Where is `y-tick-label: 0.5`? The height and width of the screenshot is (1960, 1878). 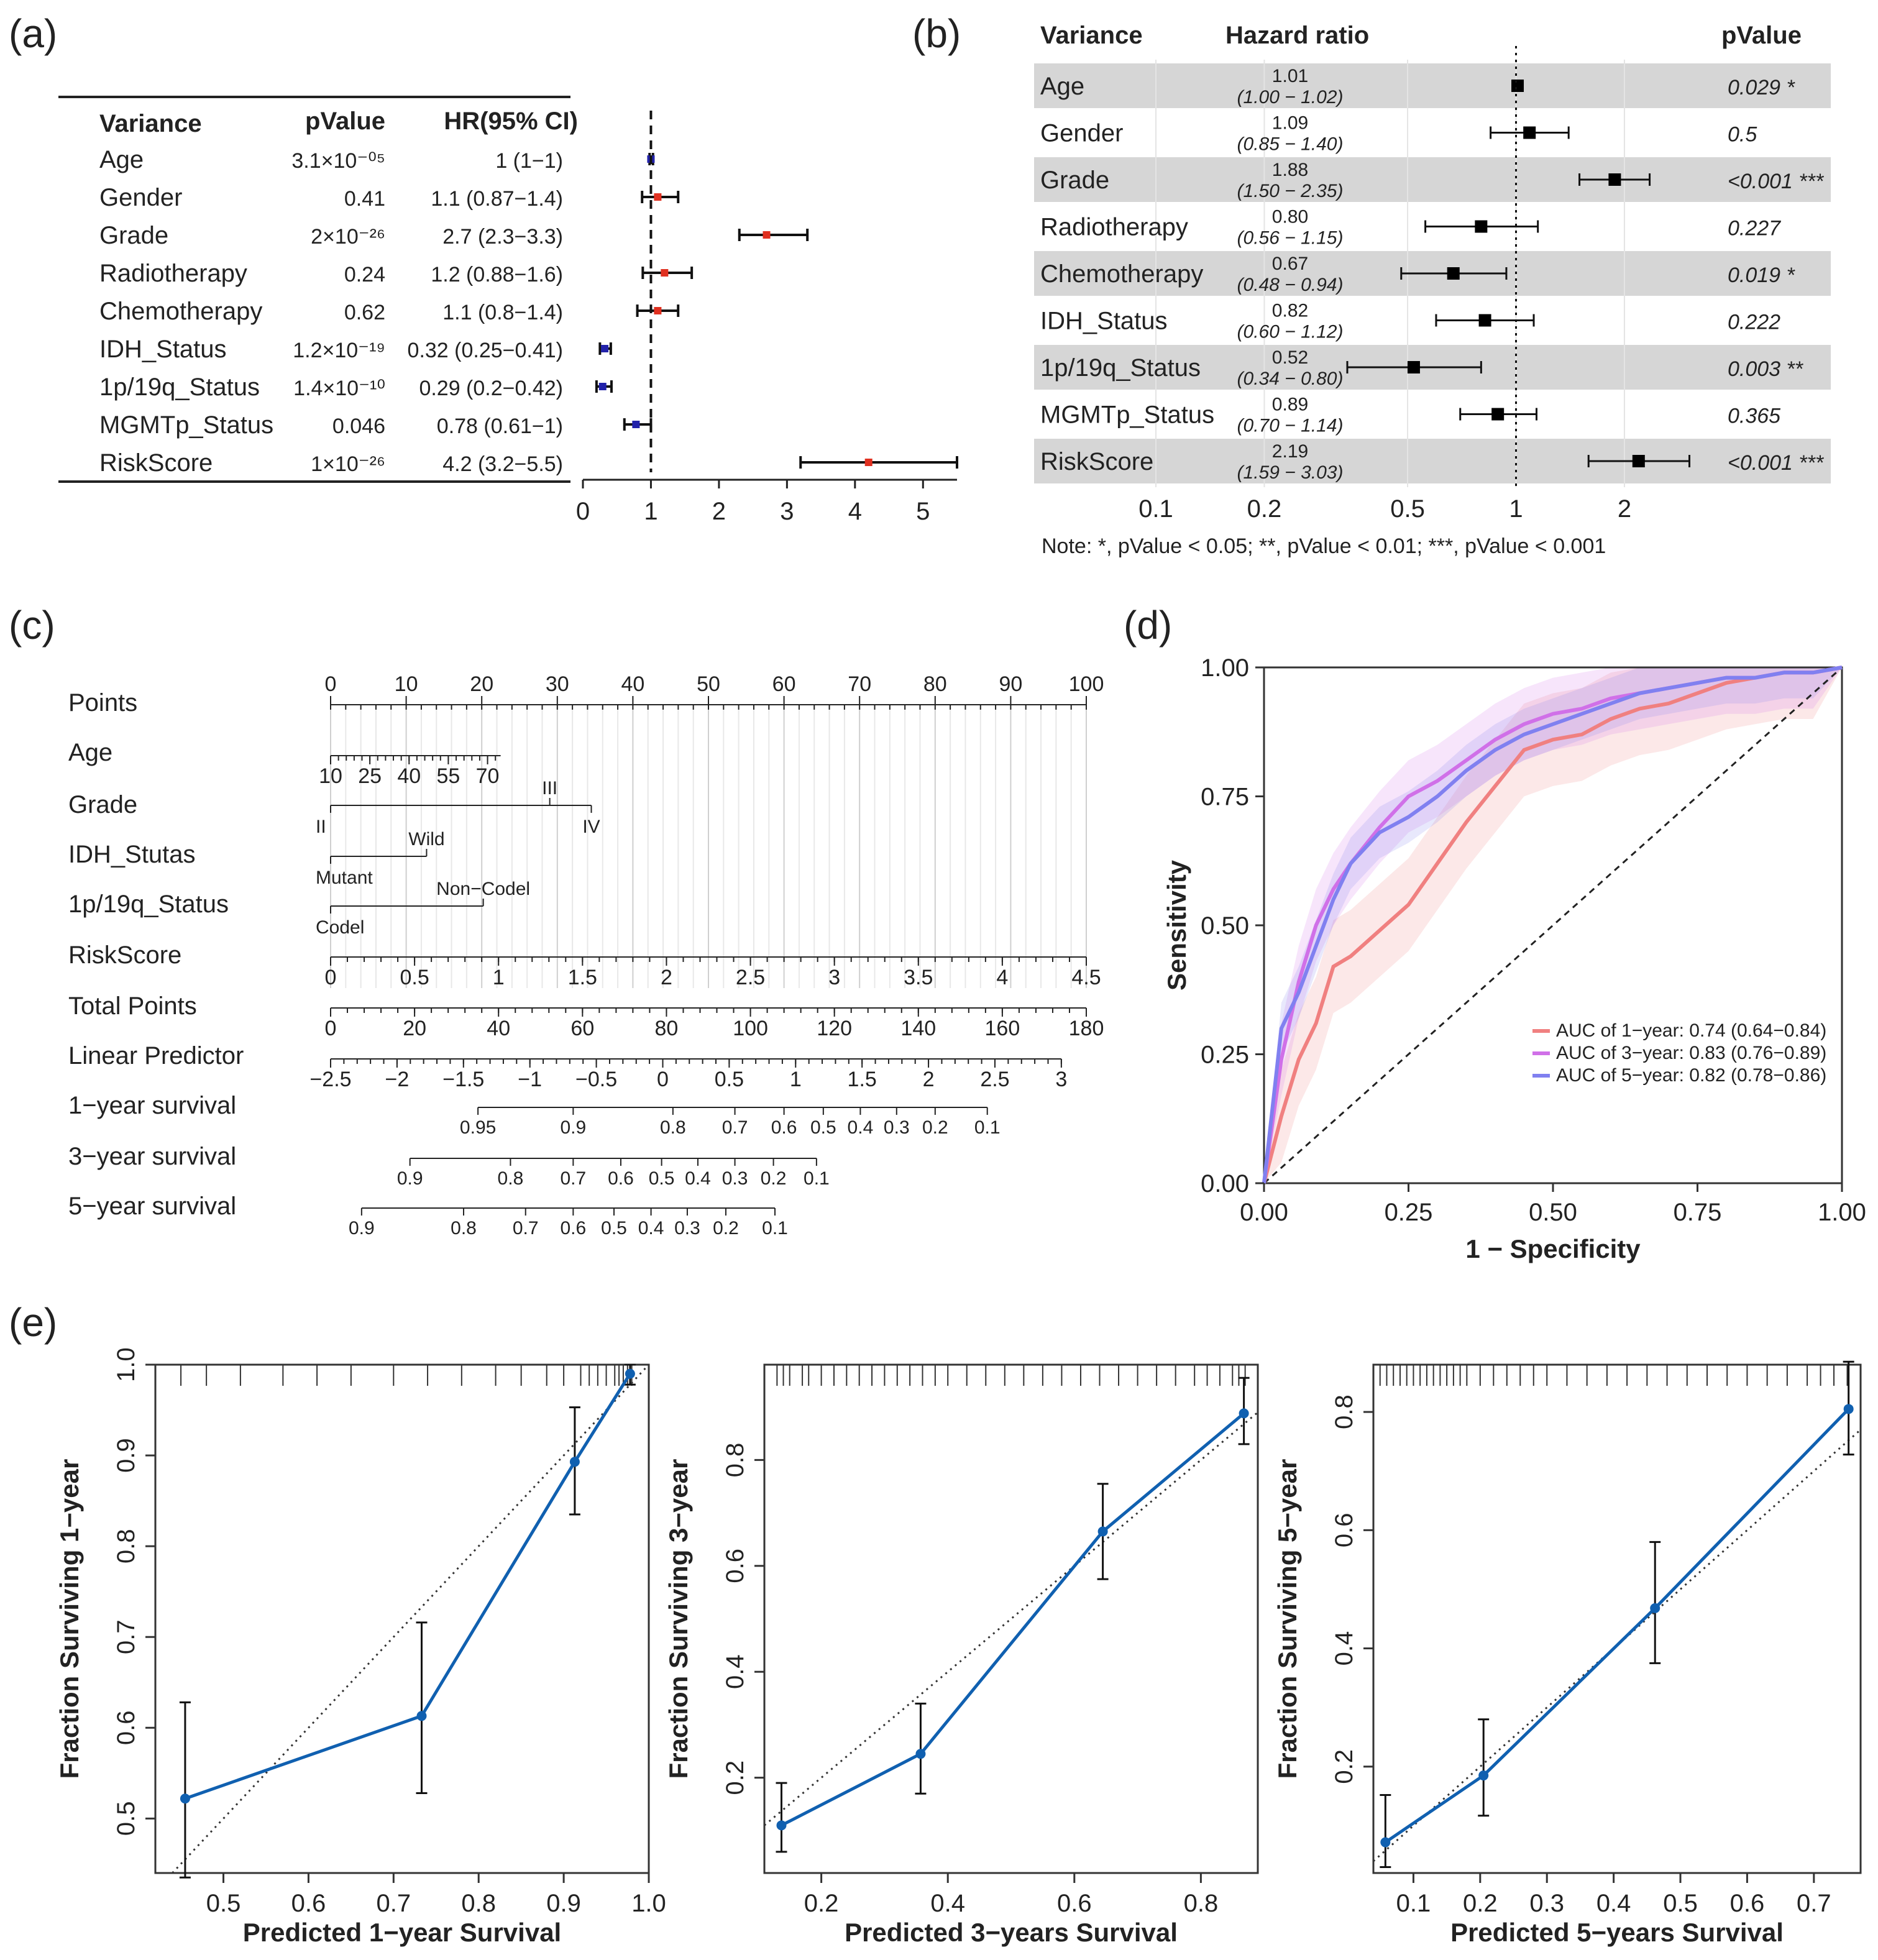
y-tick-label: 0.5 is located at coordinates (126, 1819).